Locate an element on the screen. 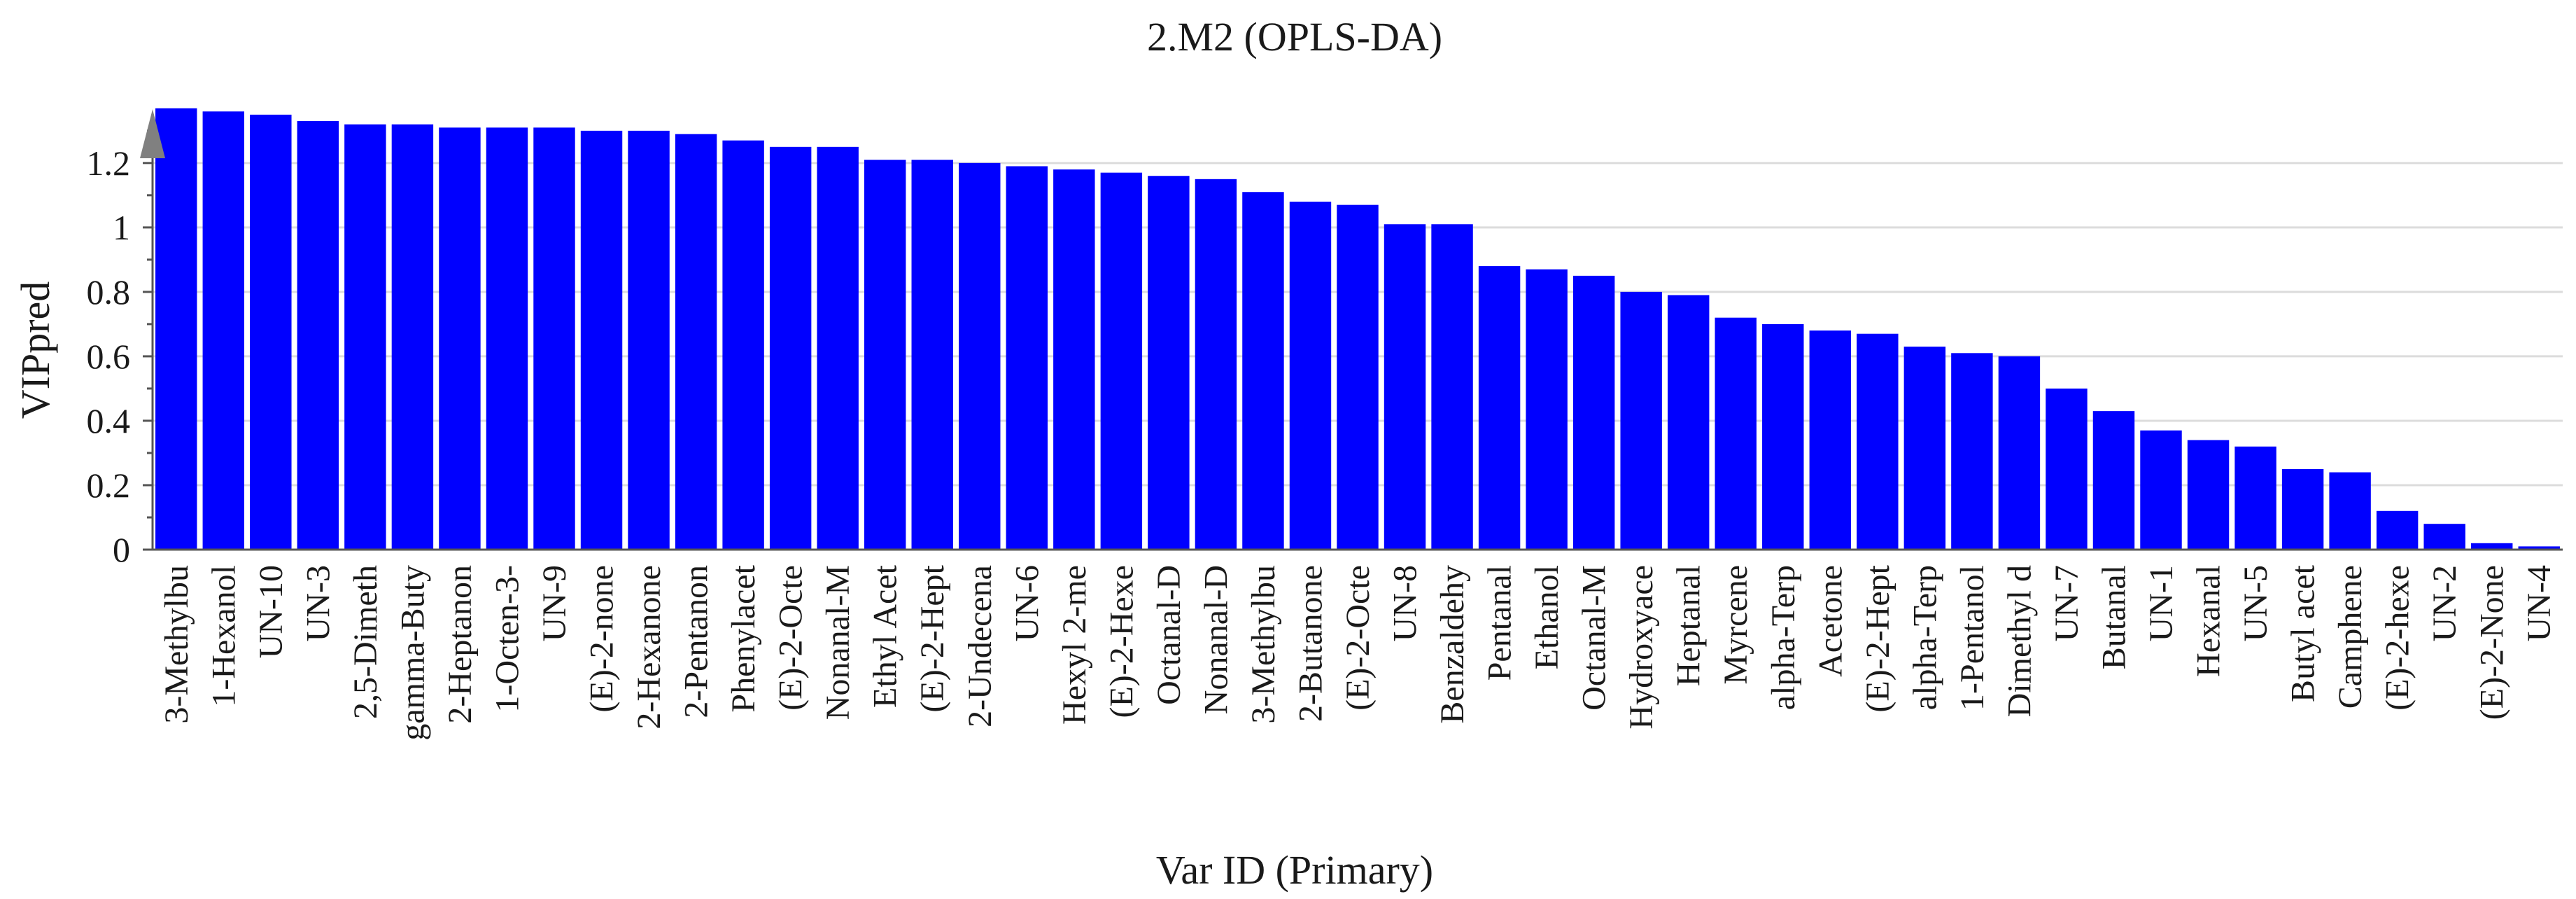 The image size is (2576, 899). x-category-label: UN-4 is located at coordinates (2539, 603).